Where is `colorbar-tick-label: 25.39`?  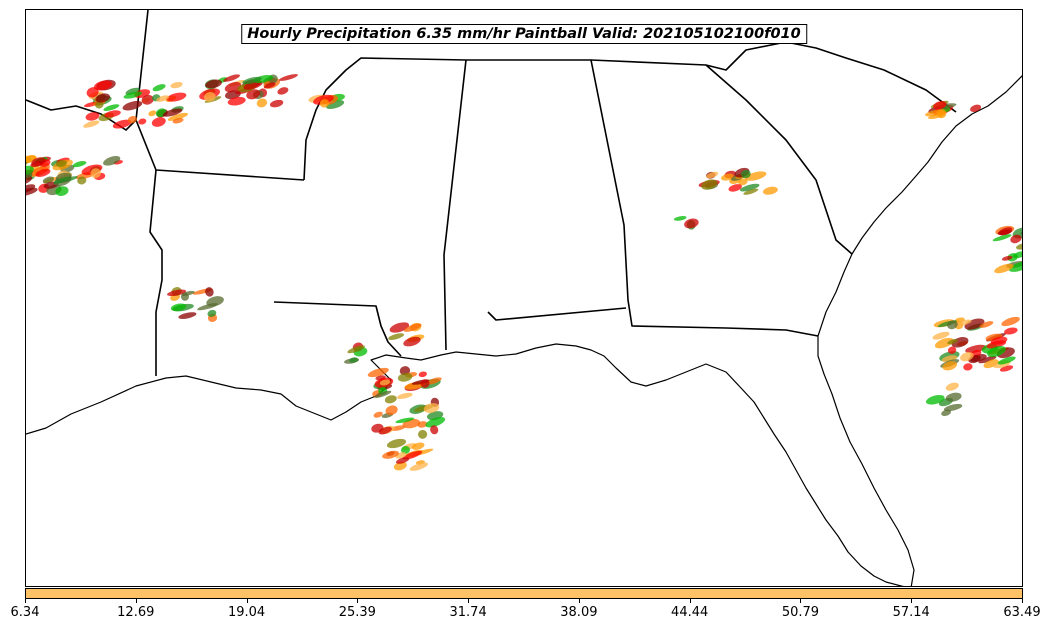 colorbar-tick-label: 25.39 is located at coordinates (357, 612).